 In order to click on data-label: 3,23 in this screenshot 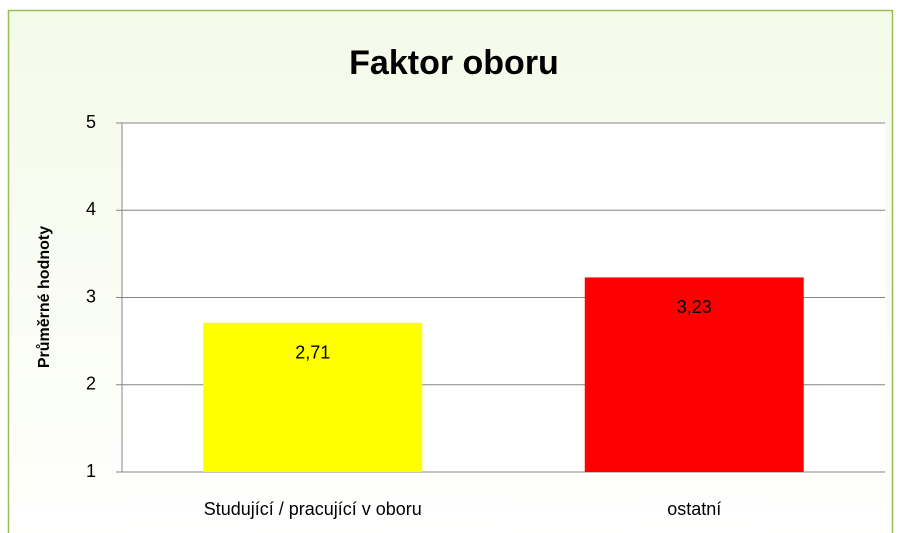, I will do `click(694, 307)`.